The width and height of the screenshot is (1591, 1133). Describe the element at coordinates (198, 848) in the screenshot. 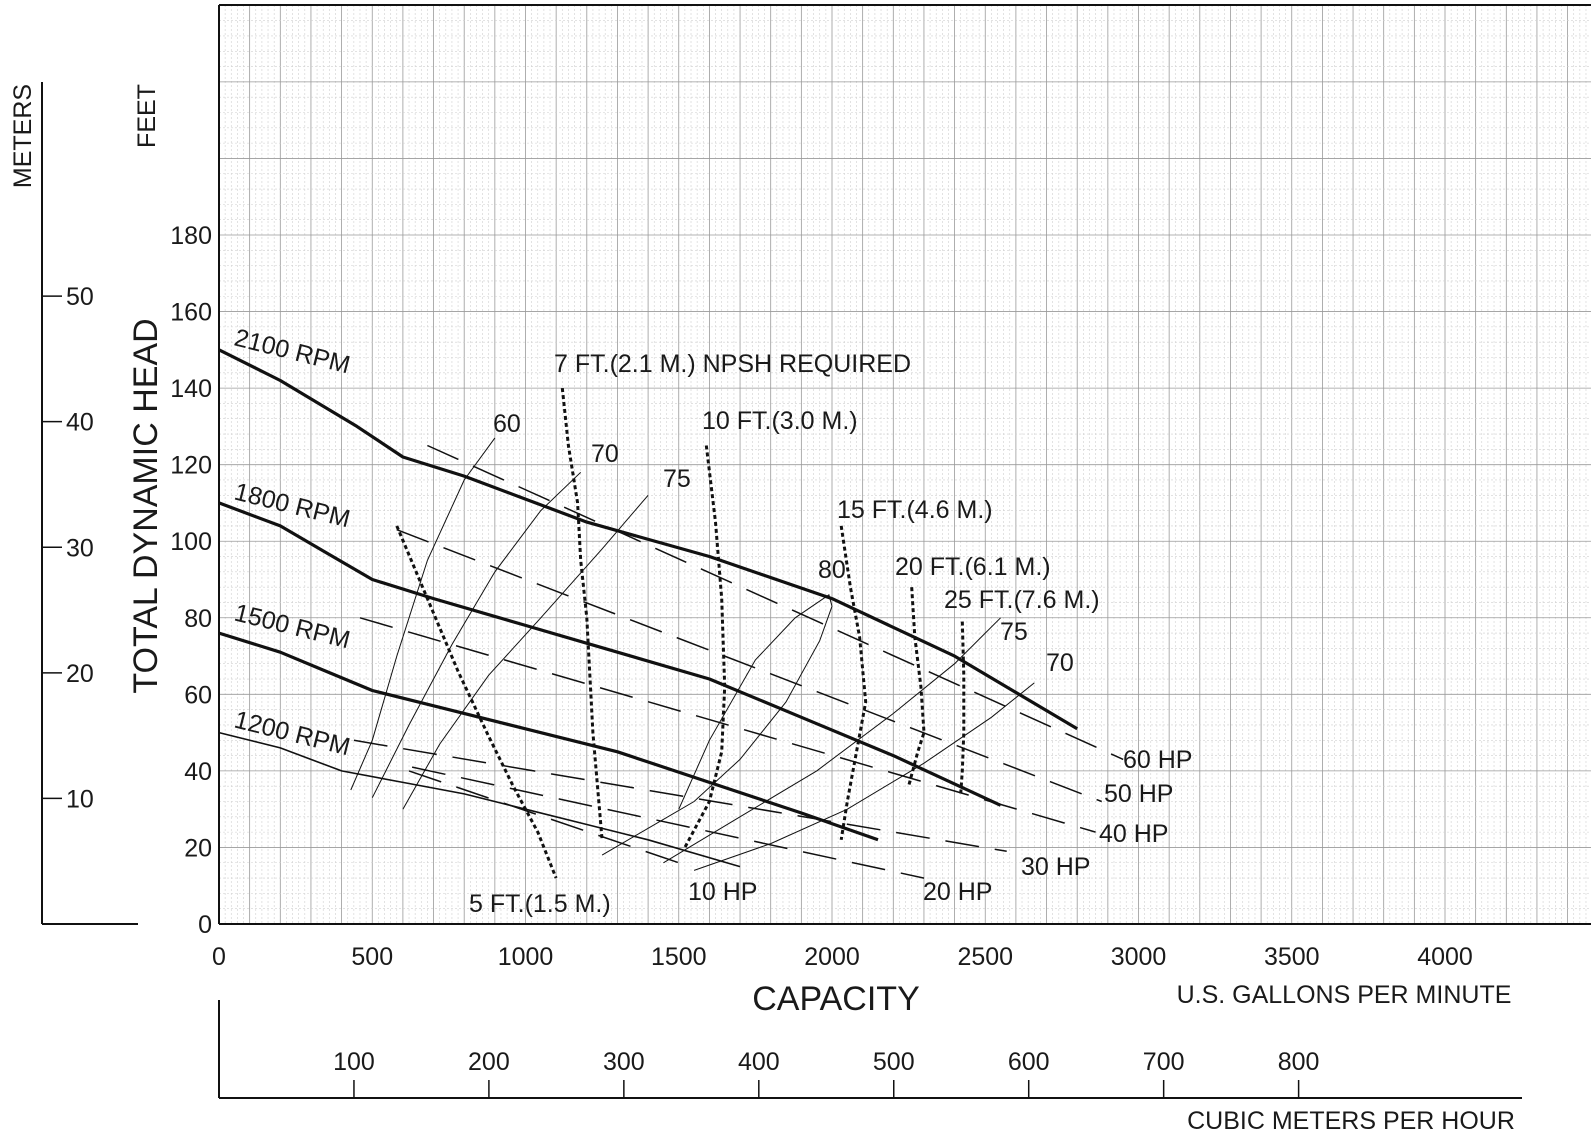

I see `y-tick-label: 20` at that location.